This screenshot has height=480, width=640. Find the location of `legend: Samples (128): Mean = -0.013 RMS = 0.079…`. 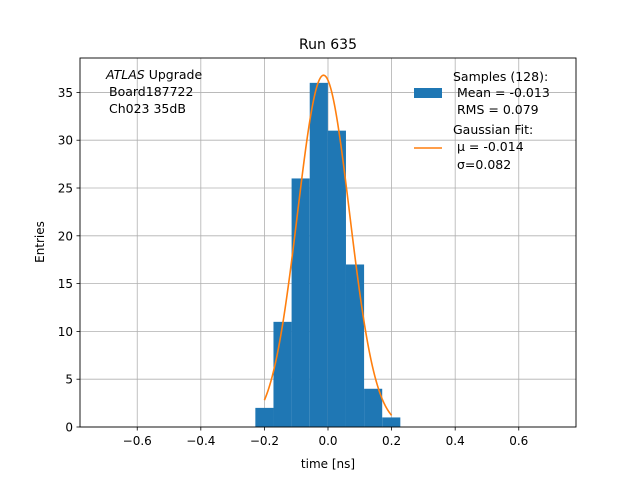

legend: Samples (128): Mean = -0.013 RMS = 0.079… is located at coordinates (482, 120).